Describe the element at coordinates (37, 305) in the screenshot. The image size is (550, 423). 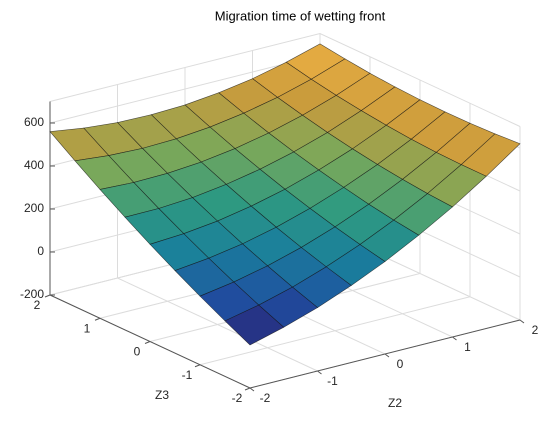
I see `y-tick-label: 2` at that location.